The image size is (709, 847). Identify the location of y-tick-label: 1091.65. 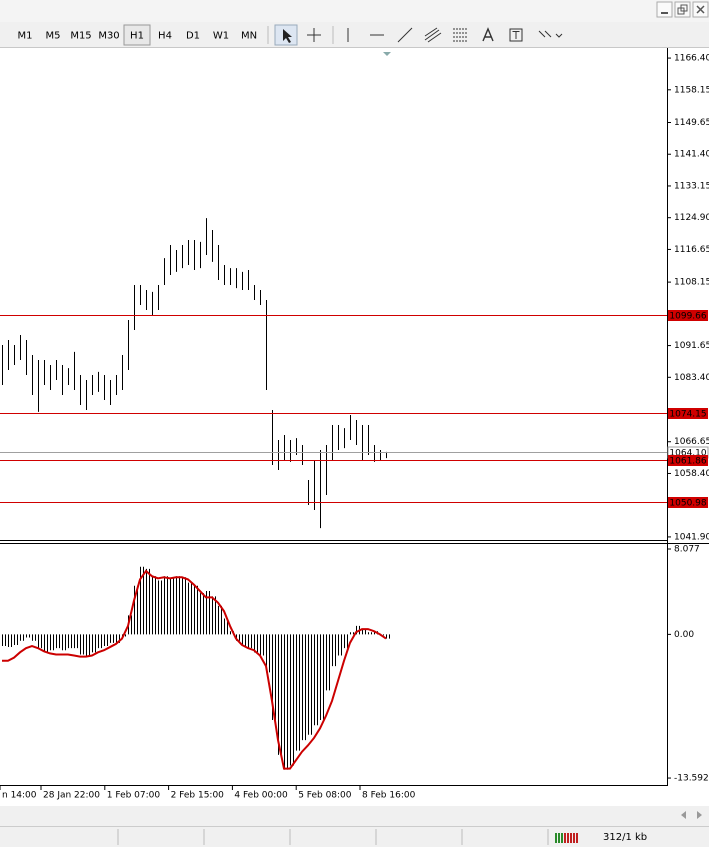
(691, 346).